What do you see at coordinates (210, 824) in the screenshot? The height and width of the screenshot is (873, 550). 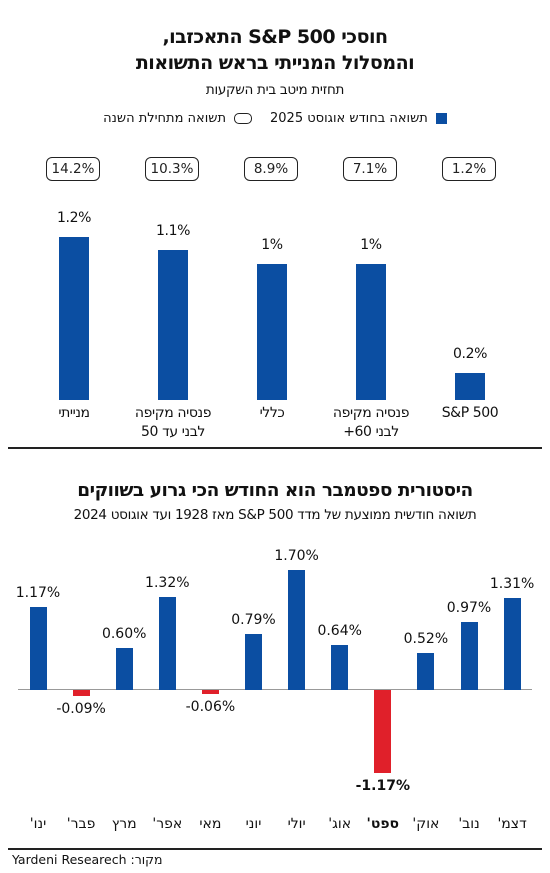 I see `month-label: מאי` at bounding box center [210, 824].